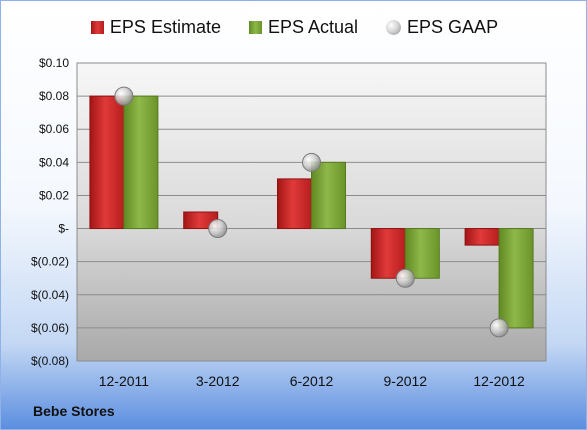  What do you see at coordinates (165, 27) in the screenshot?
I see `legend-label-estimate: EPS Estimate` at bounding box center [165, 27].